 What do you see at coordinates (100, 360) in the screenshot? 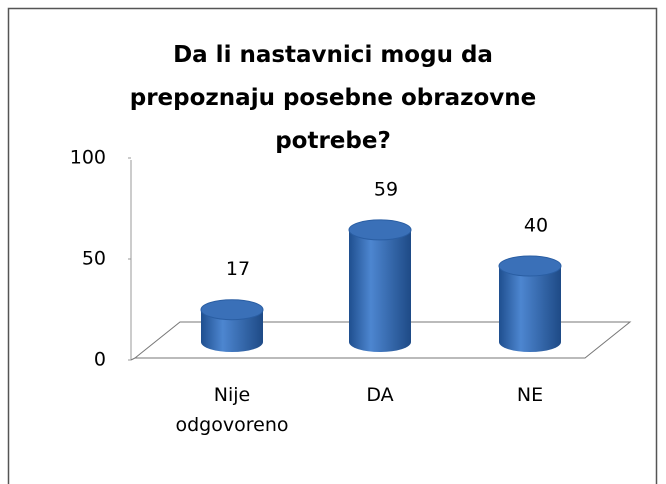
I see `y-tick-label: 0` at bounding box center [100, 360].